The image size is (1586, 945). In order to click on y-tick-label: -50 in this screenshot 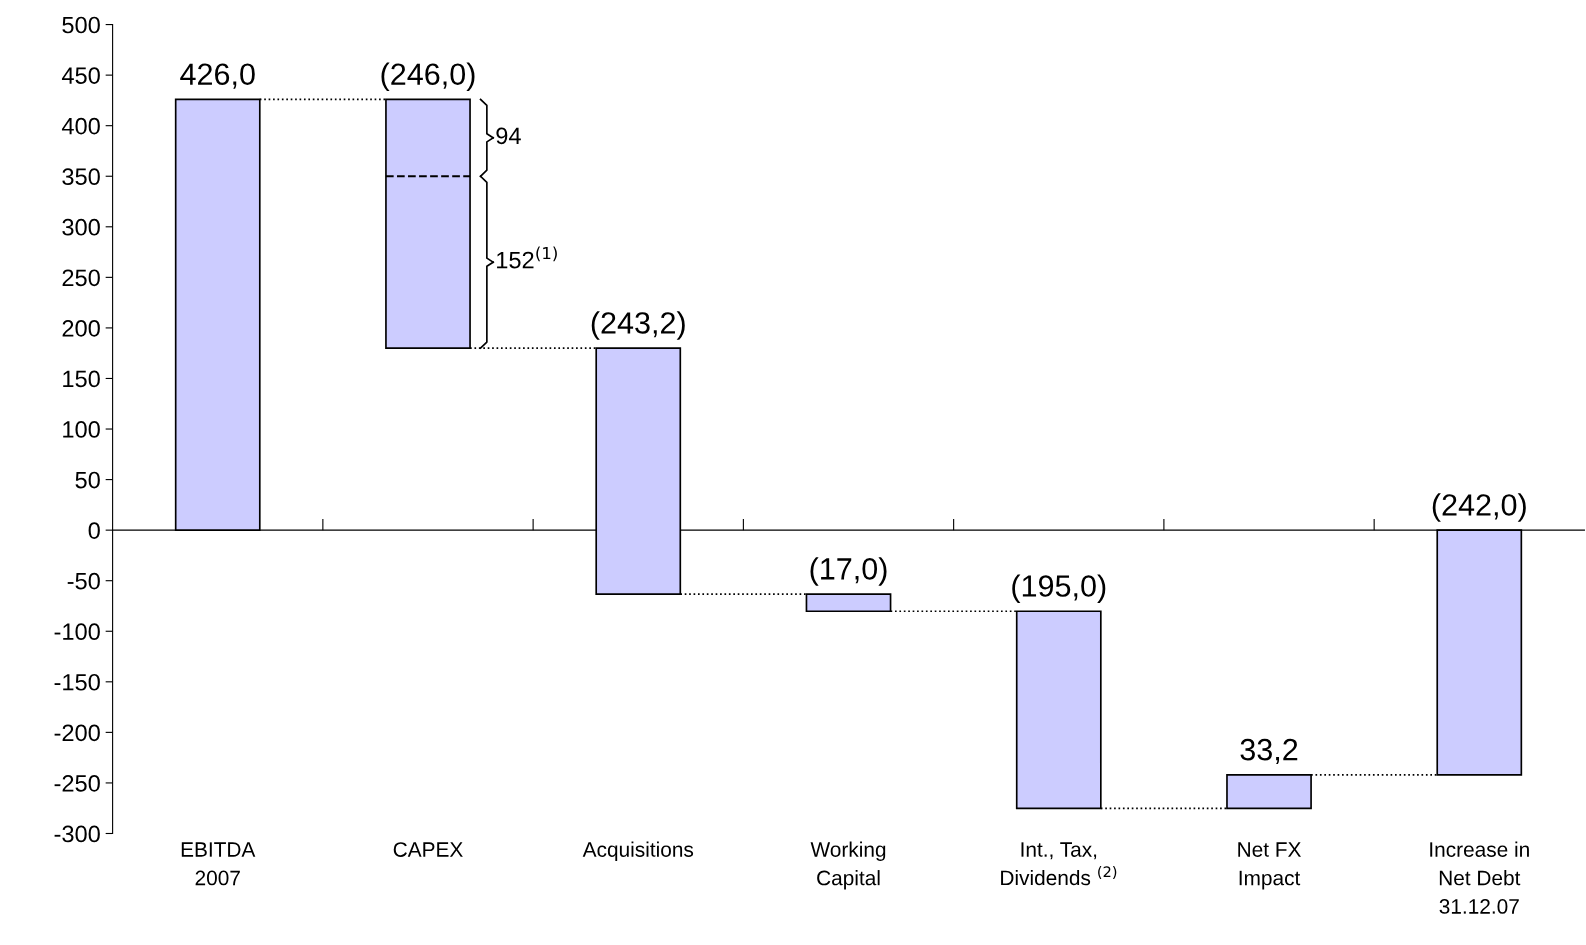, I will do `click(83, 581)`.